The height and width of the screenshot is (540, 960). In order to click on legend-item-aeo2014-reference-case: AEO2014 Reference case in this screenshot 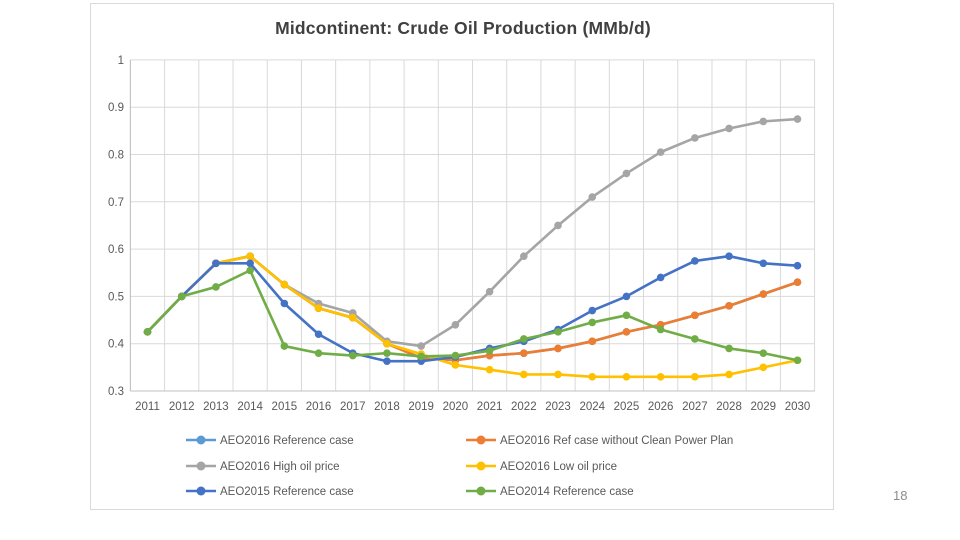, I will do `click(550, 492)`.